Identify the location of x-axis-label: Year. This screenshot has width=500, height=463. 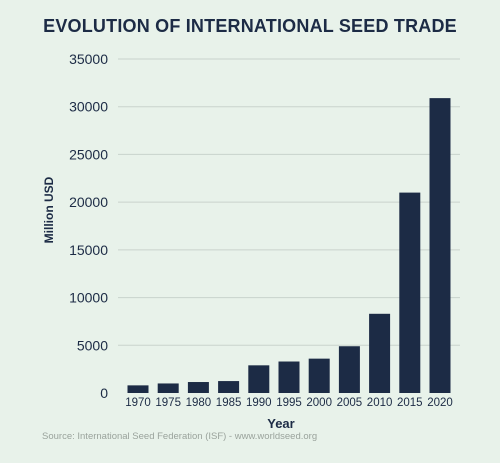
(280, 423).